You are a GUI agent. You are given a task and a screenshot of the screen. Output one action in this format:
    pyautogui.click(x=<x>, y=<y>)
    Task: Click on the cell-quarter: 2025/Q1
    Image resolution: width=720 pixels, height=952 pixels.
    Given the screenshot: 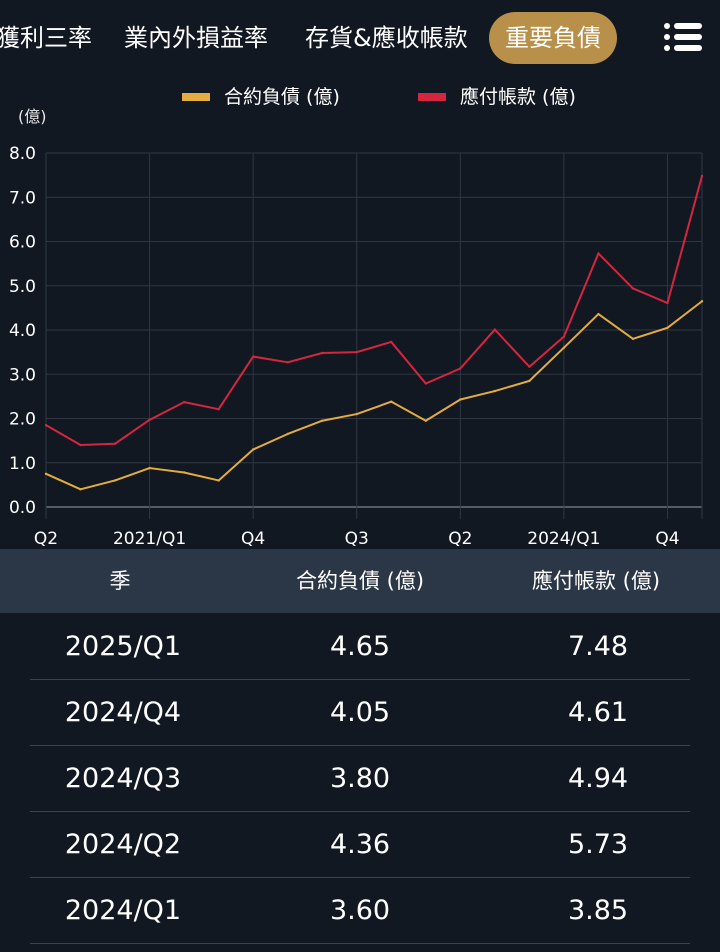 What is the action you would take?
    pyautogui.click(x=123, y=646)
    